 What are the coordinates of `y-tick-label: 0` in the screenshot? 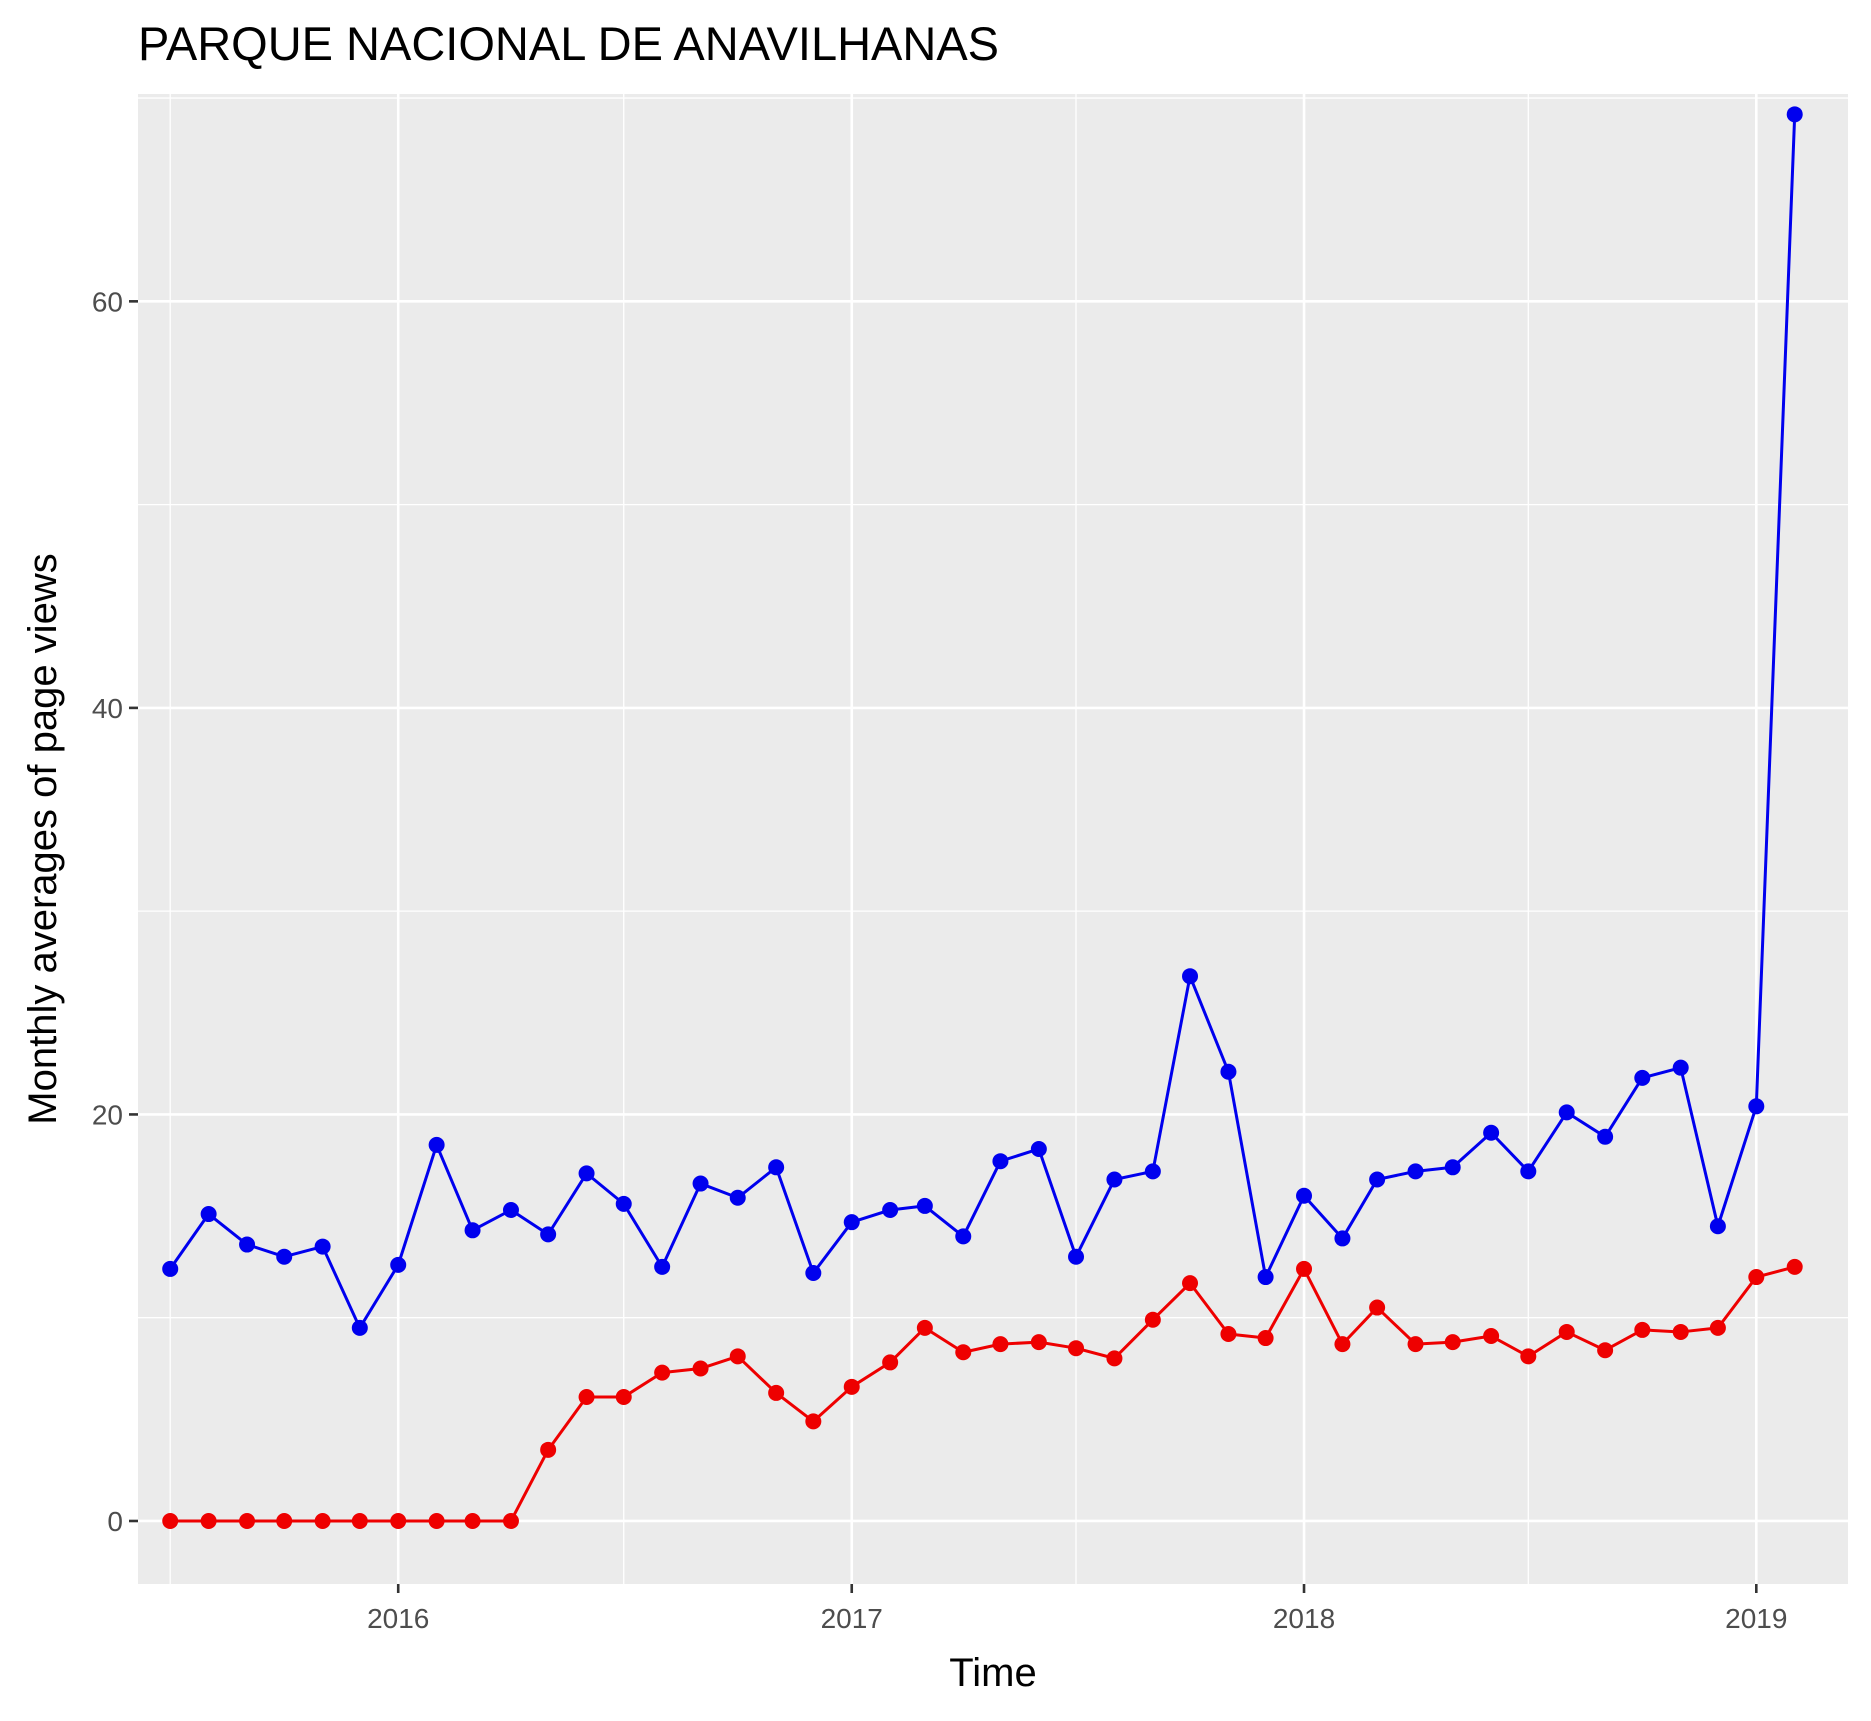 It's located at (115, 1521).